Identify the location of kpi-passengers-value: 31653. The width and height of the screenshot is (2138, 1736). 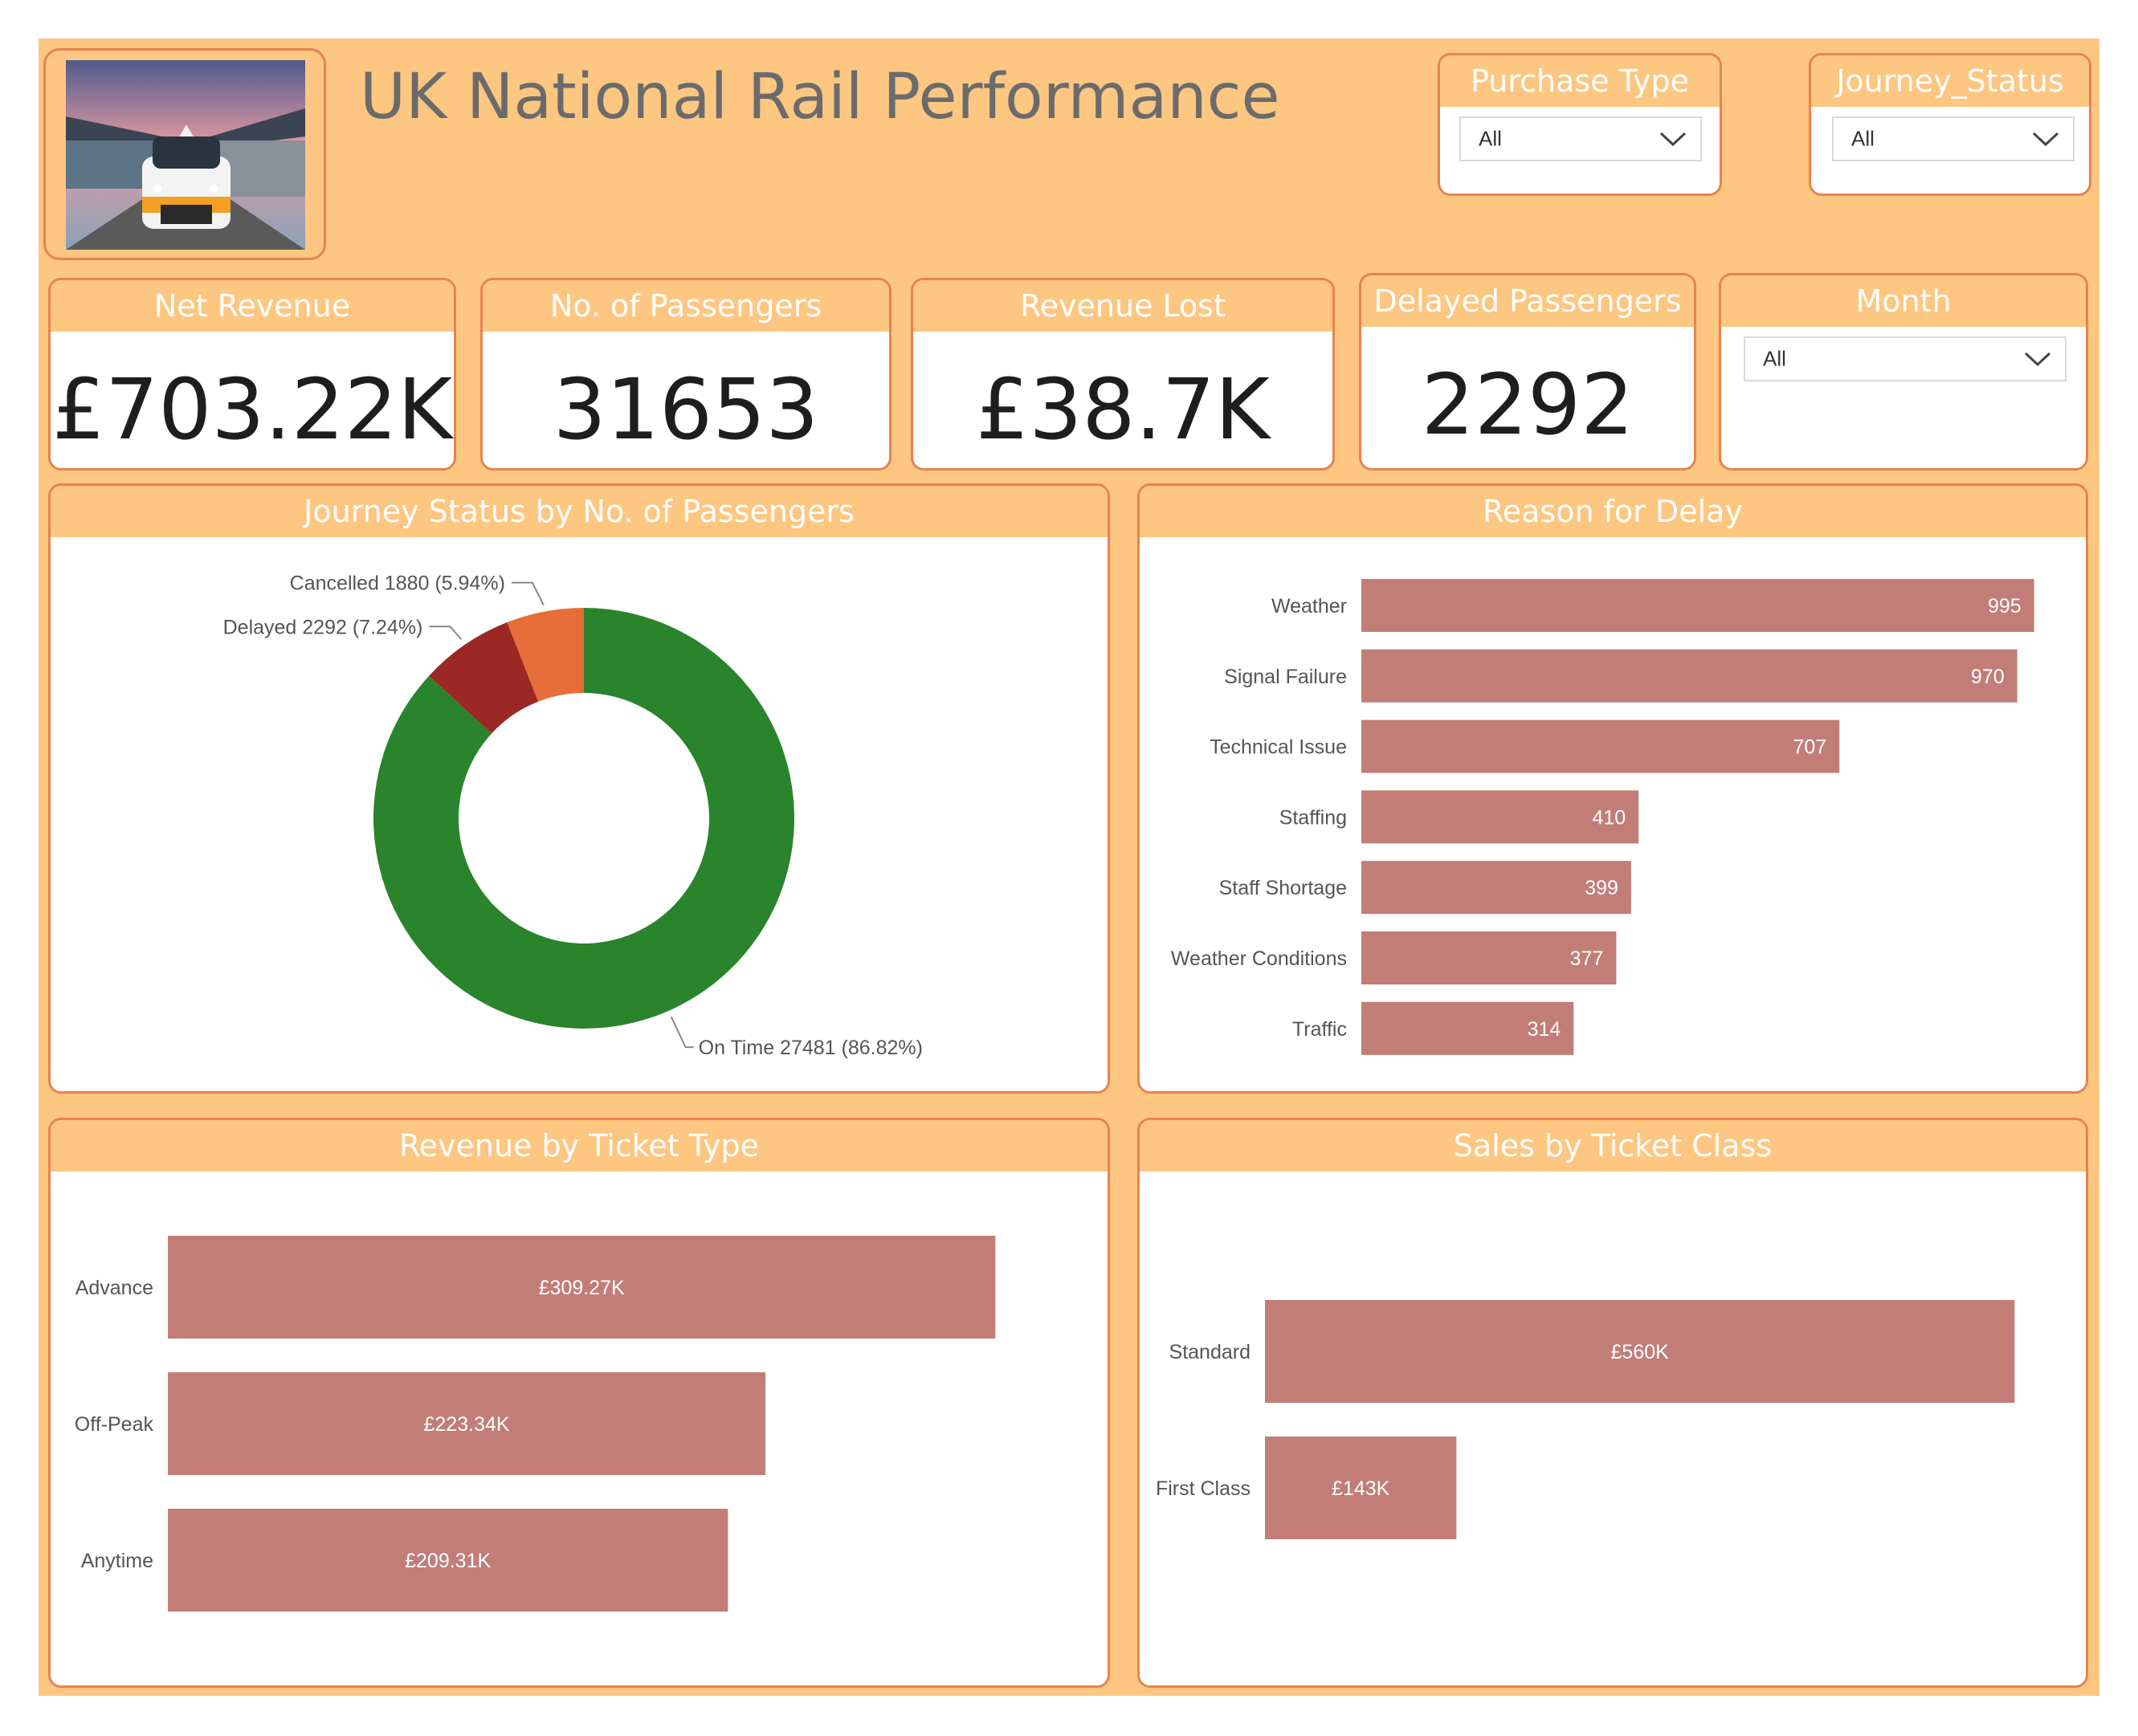
(686, 409).